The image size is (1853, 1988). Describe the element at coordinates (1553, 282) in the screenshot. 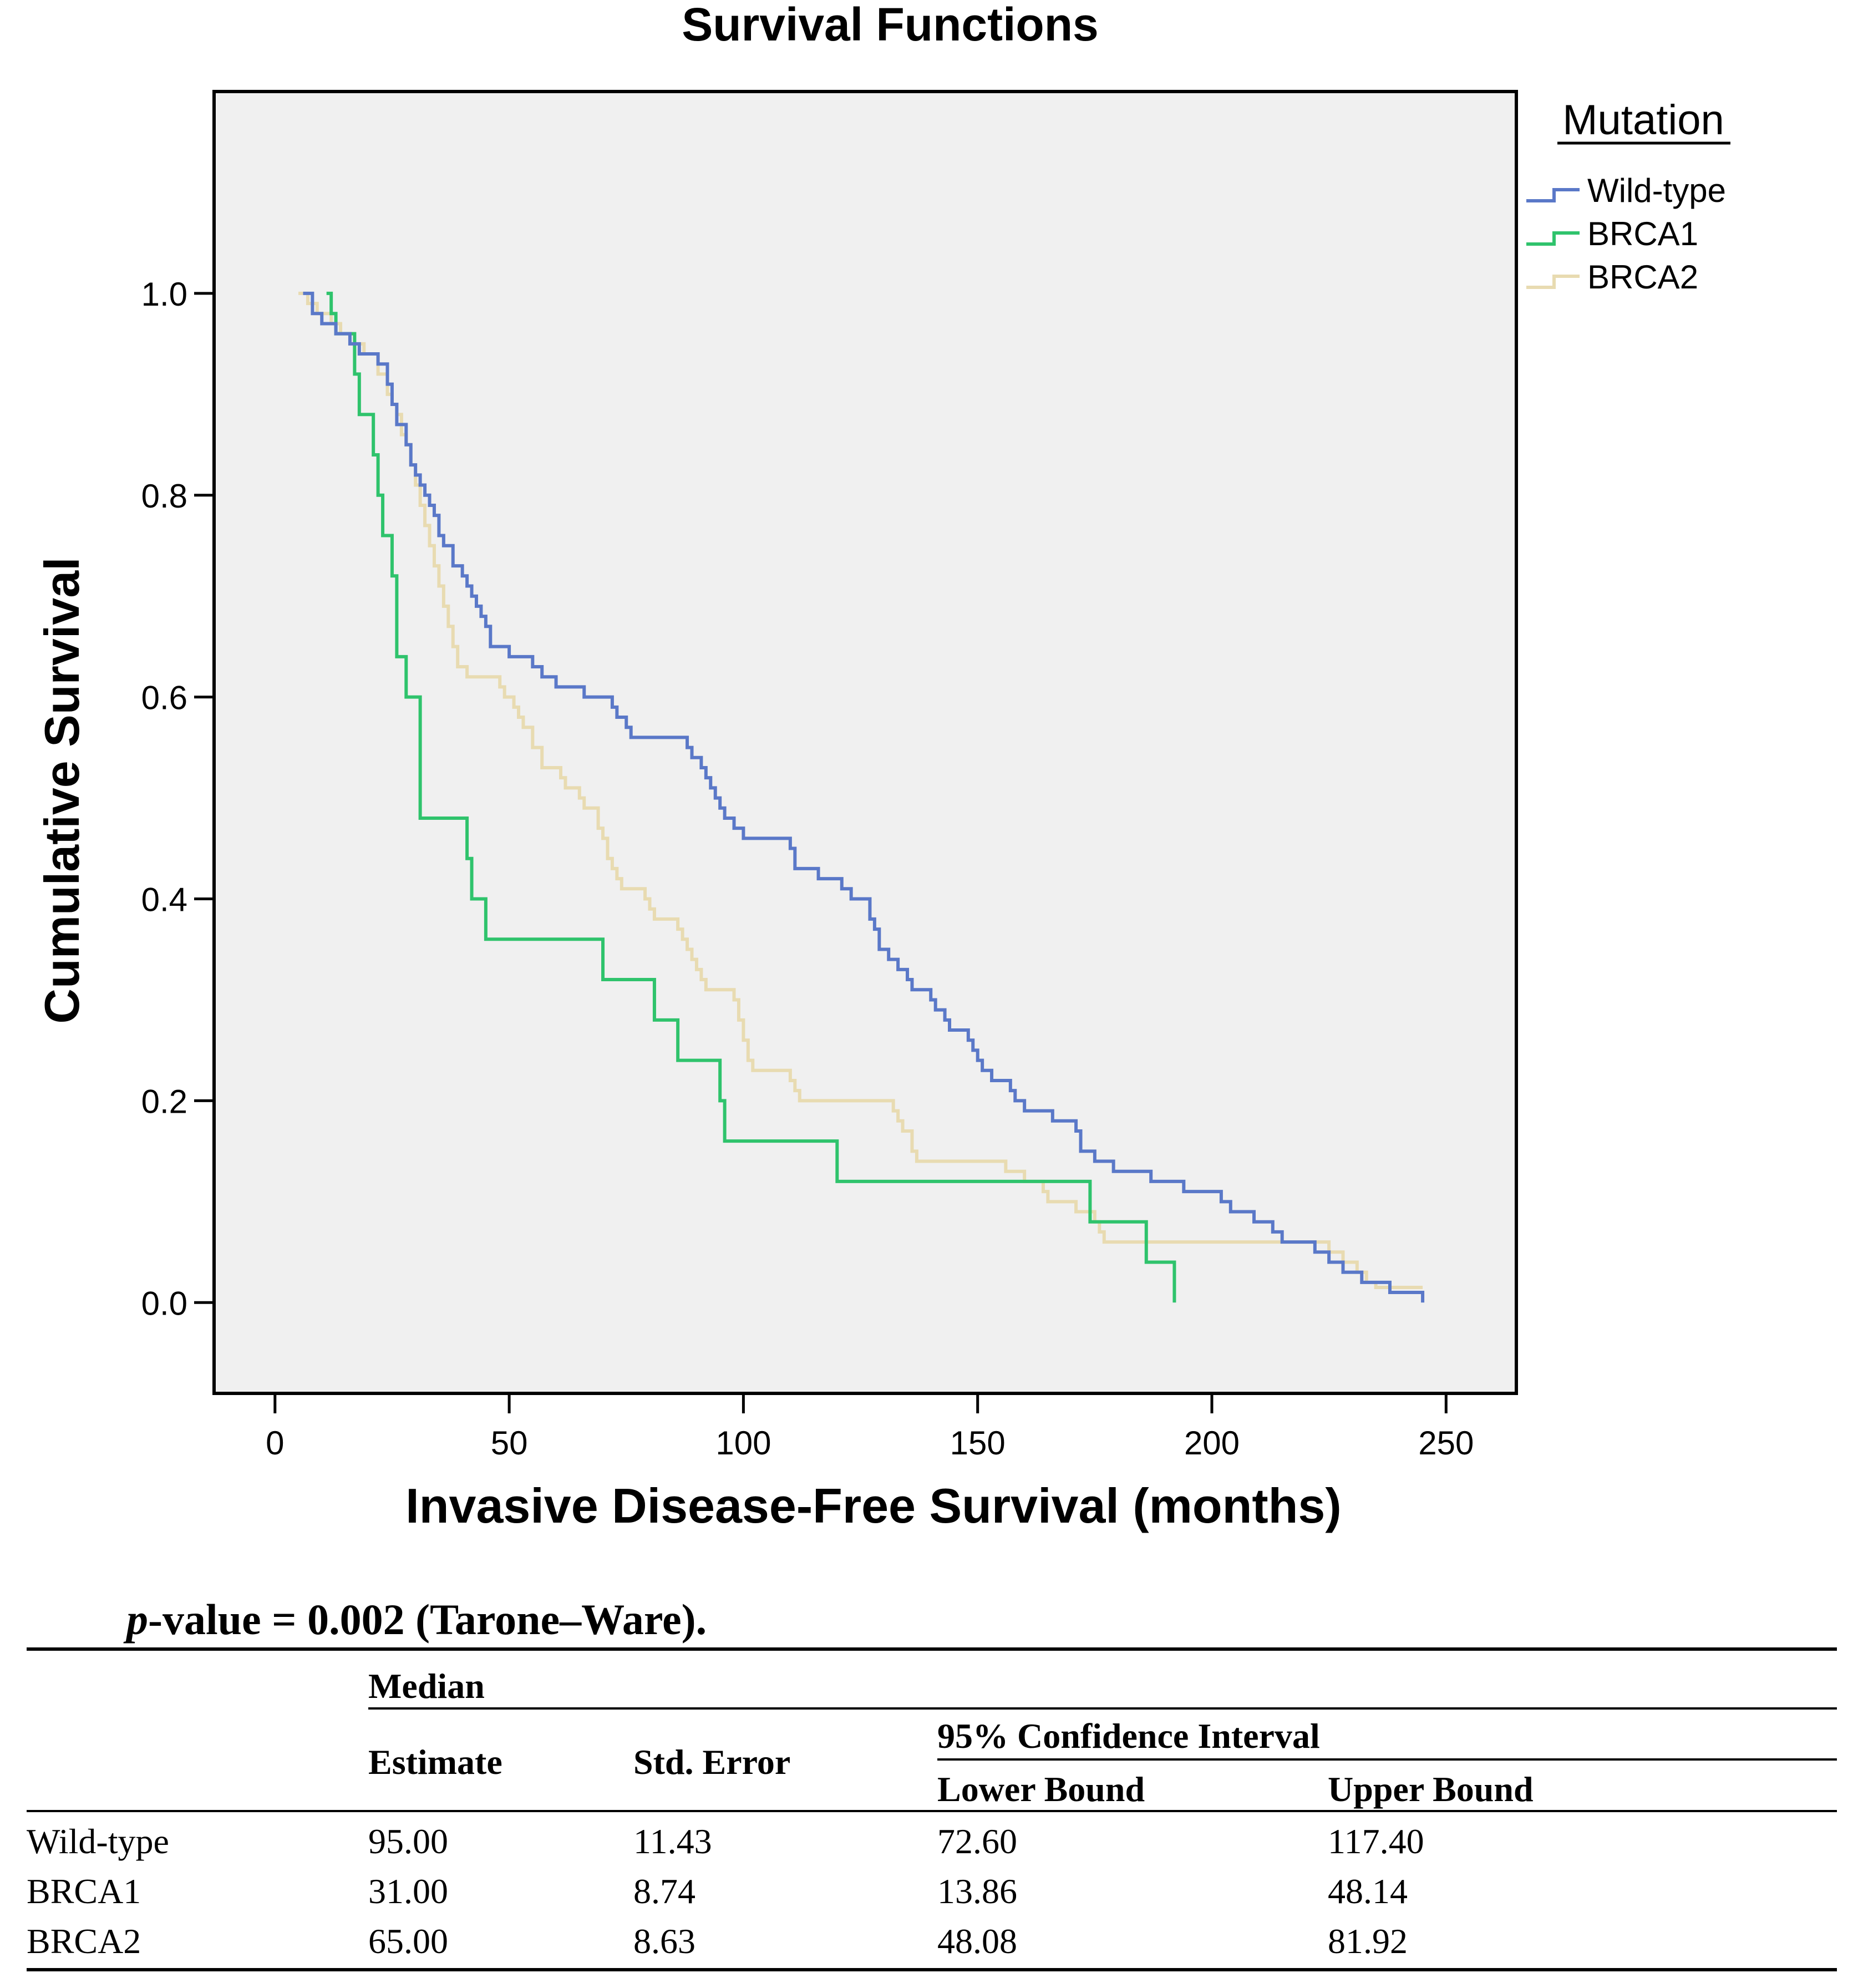

I see `legend-swatch-brca2` at that location.